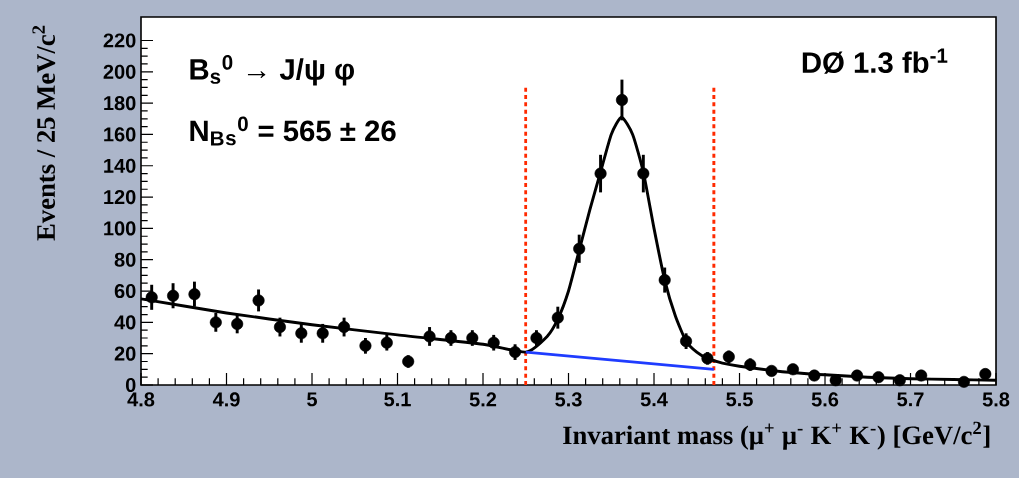  What do you see at coordinates (312, 399) in the screenshot?
I see `x-tick-label: 5` at bounding box center [312, 399].